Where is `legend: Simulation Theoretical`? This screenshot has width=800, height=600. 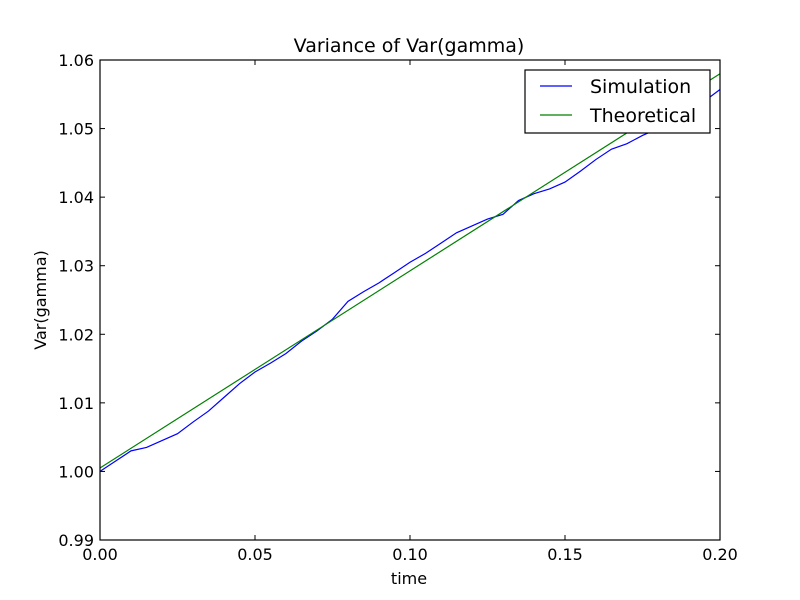 legend: Simulation Theoretical is located at coordinates (617, 101).